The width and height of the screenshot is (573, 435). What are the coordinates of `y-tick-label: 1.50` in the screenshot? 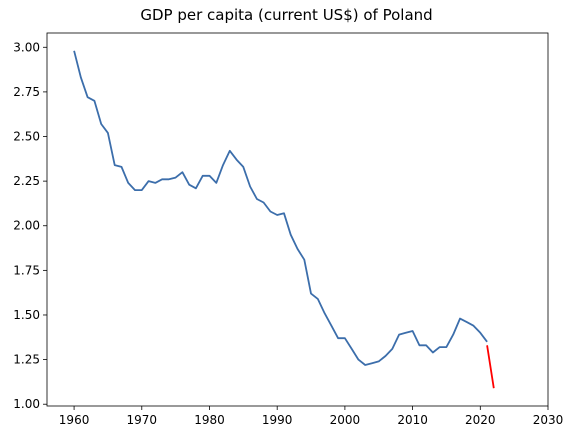 It's located at (26, 315).